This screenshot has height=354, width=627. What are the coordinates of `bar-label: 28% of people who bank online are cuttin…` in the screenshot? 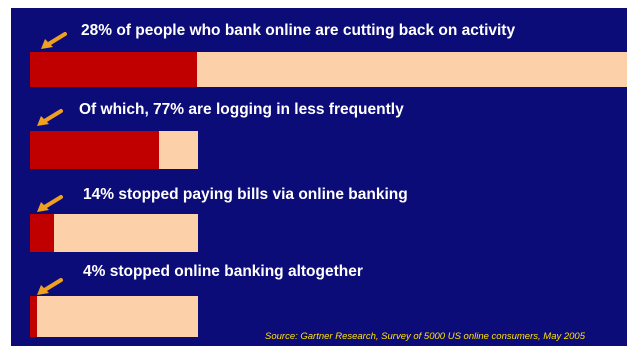 It's located at (298, 30).